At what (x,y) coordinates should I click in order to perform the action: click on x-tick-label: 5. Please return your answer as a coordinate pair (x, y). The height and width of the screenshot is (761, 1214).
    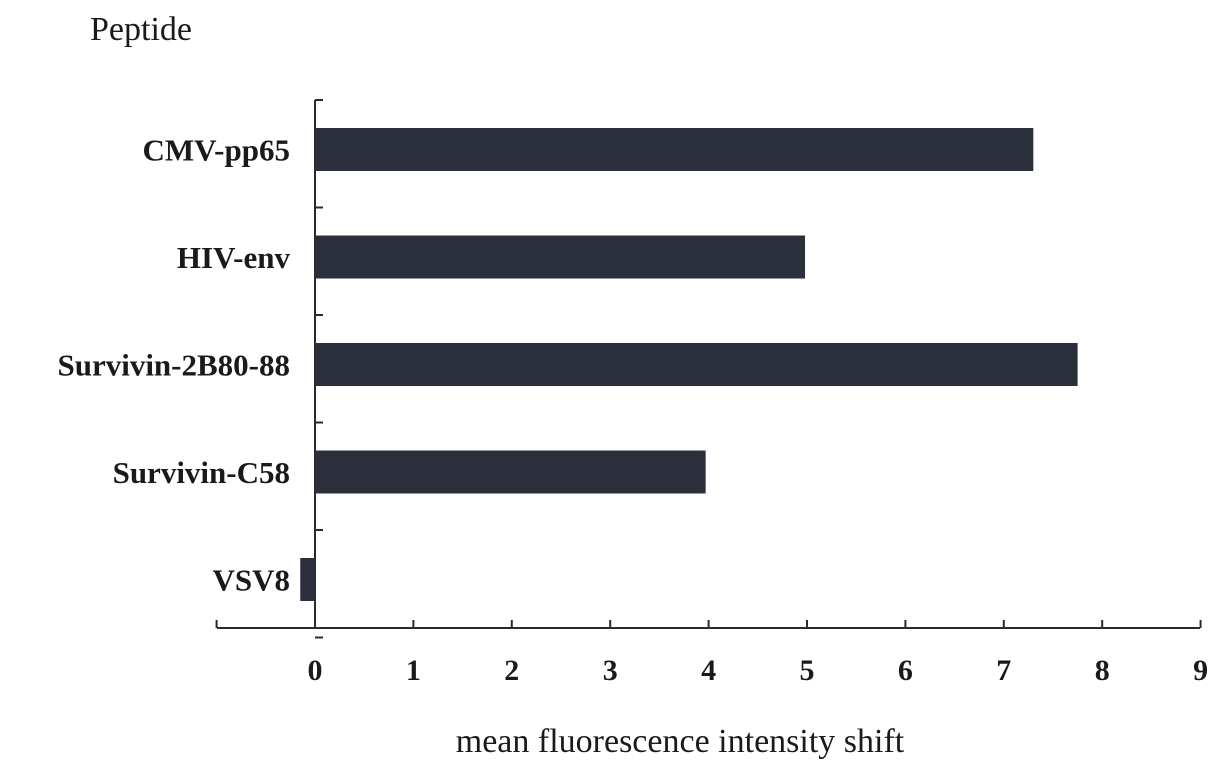
    Looking at the image, I should click on (807, 670).